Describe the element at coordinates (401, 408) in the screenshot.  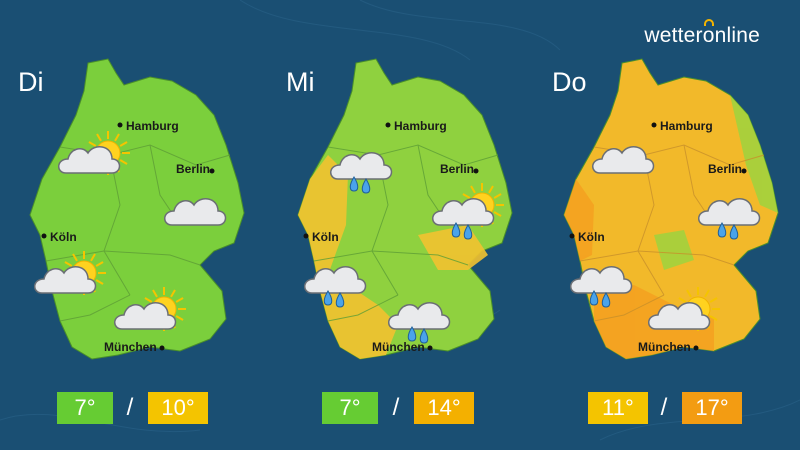
I see `temperature-range: 7° / 14°` at that location.